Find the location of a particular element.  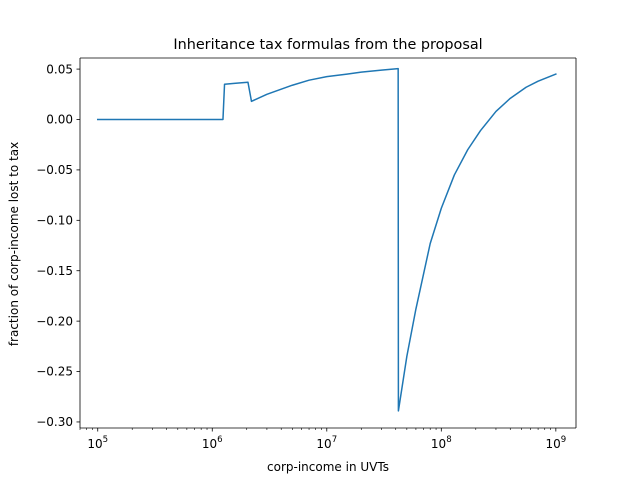

y-tick-label: 0.05 is located at coordinates (59, 69).